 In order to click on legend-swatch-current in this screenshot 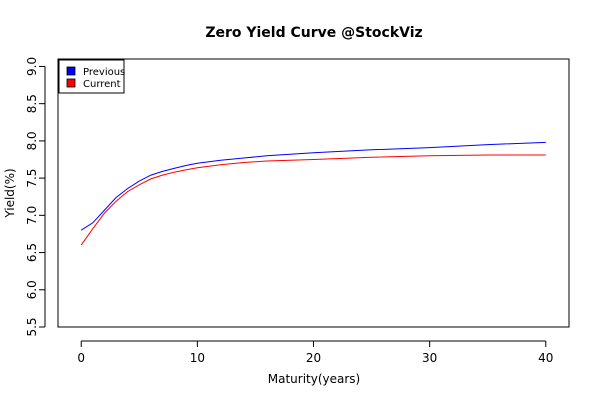, I will do `click(71, 83)`.